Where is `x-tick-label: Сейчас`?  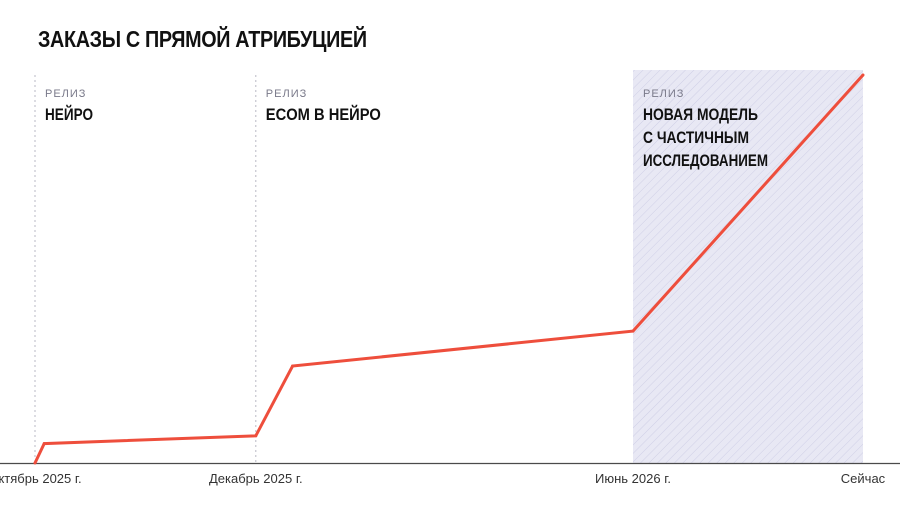
x-tick-label: Сейчас is located at coordinates (863, 478).